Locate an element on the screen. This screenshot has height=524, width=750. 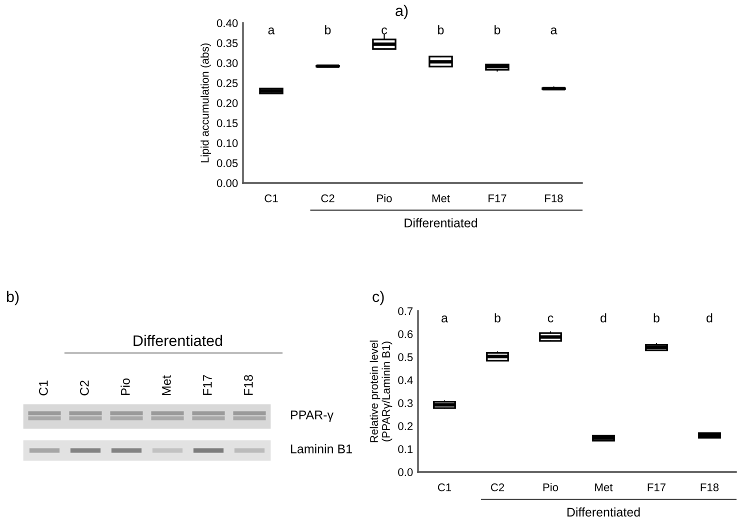
y-tick-label: 0.35 is located at coordinates (227, 43).